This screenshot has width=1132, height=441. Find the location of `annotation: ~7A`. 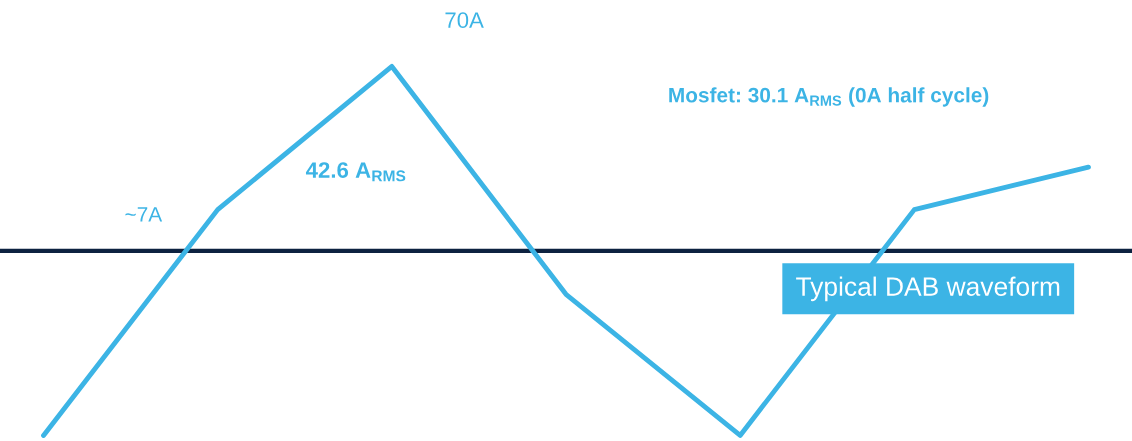

annotation: ~7A is located at coordinates (144, 214).